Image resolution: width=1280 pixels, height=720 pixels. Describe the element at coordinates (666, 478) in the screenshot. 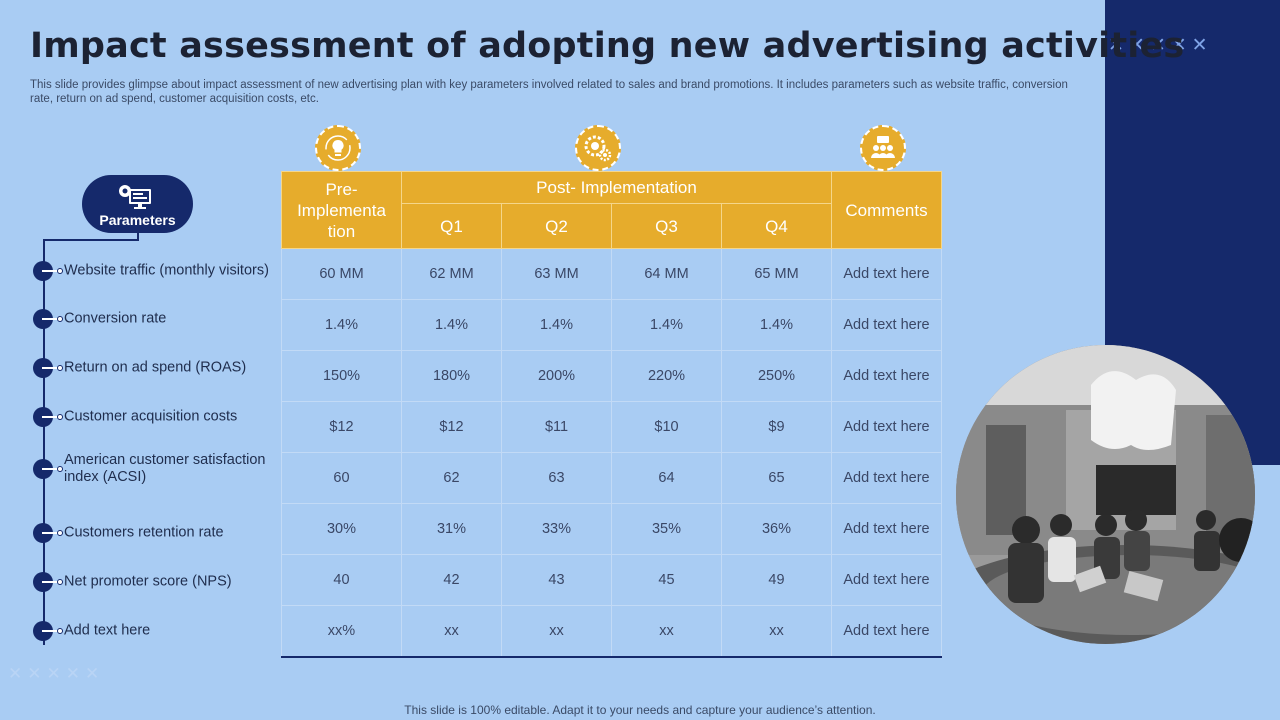

I see `cell-q3: 64` at that location.